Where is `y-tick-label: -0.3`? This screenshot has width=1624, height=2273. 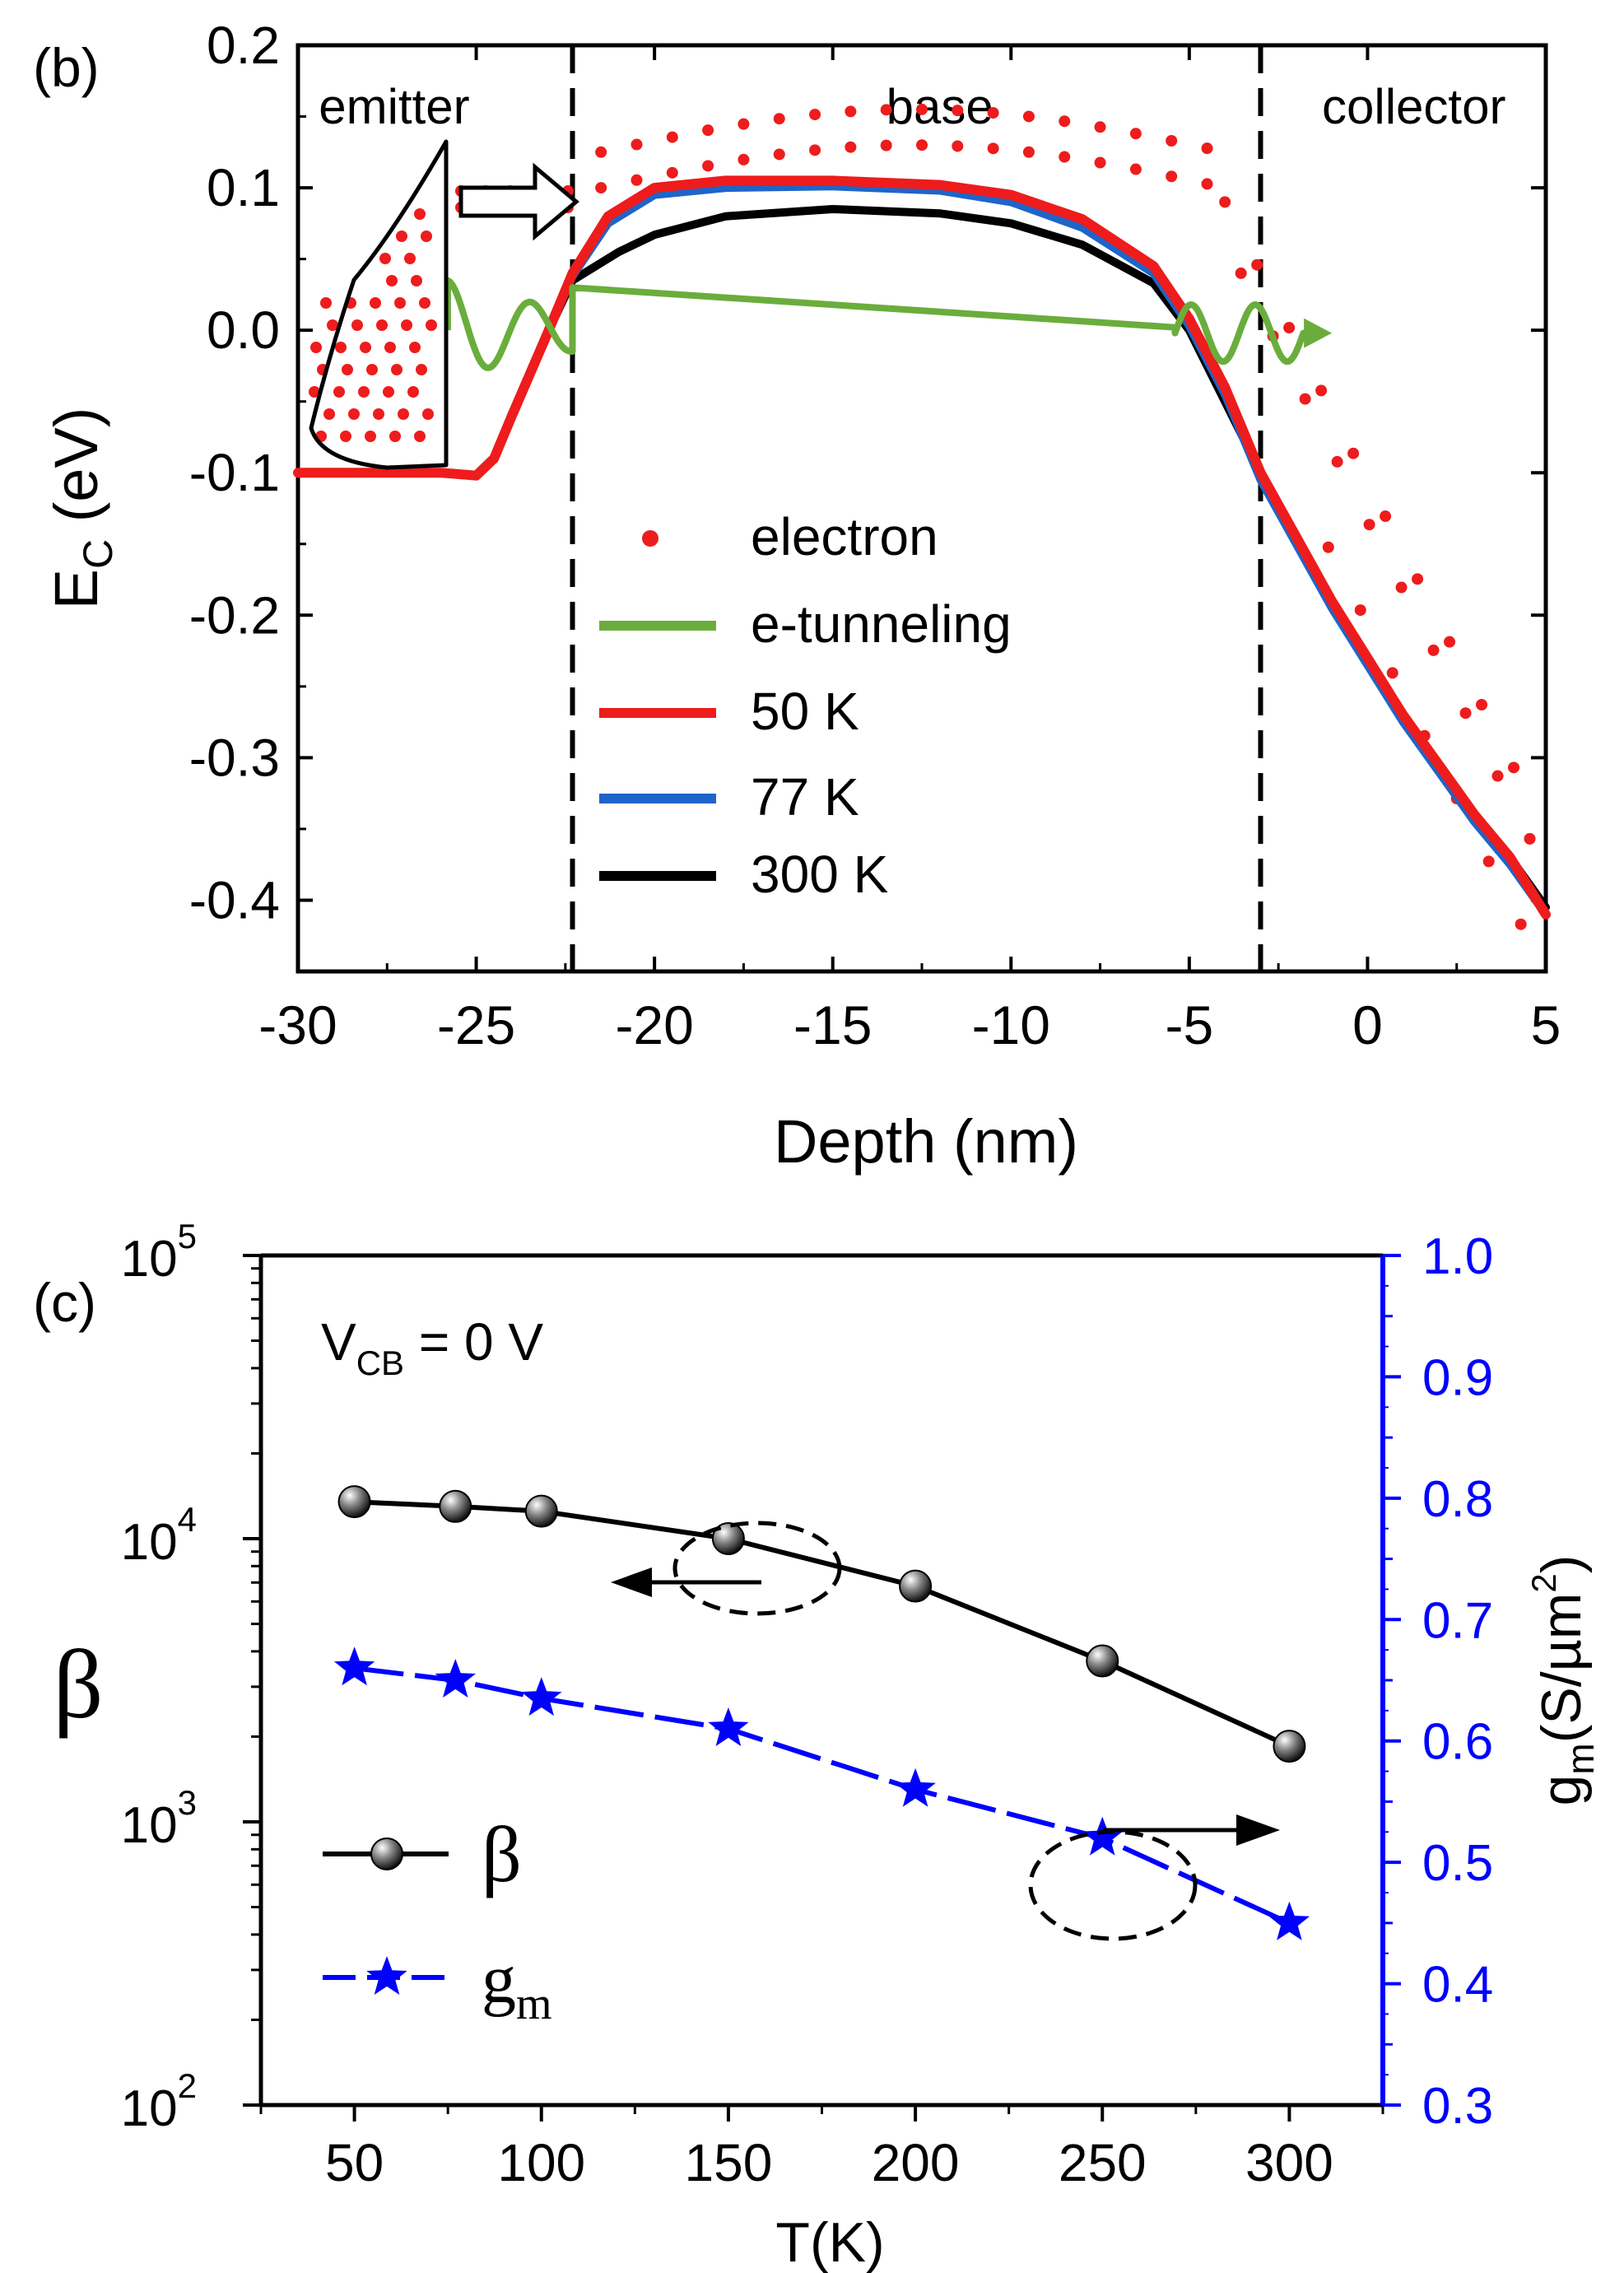 y-tick-label: -0.3 is located at coordinates (234, 757).